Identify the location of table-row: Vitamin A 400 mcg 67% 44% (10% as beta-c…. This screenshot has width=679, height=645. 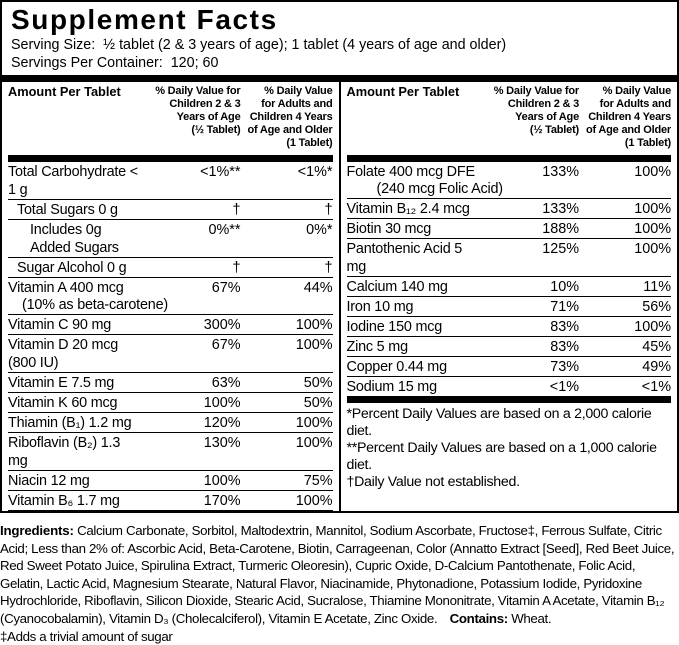
(170, 295).